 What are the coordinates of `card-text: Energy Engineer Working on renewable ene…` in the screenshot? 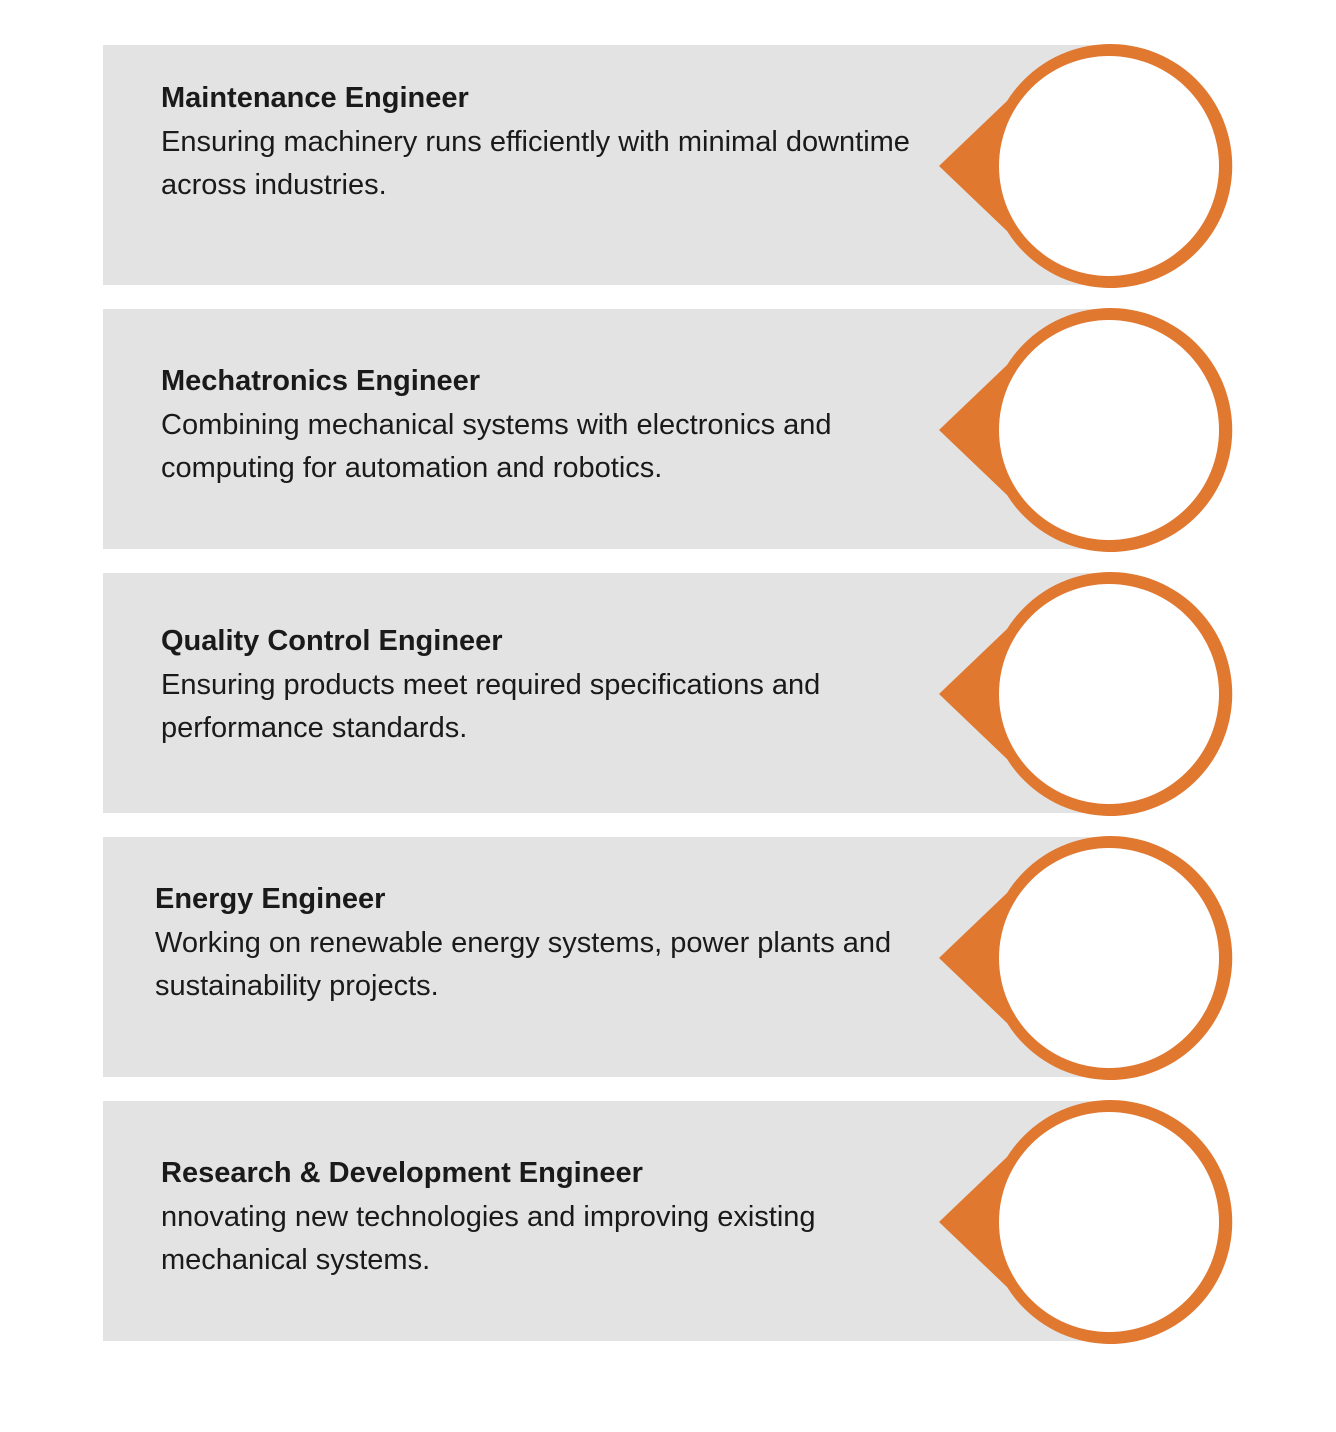 It's located at (545, 945).